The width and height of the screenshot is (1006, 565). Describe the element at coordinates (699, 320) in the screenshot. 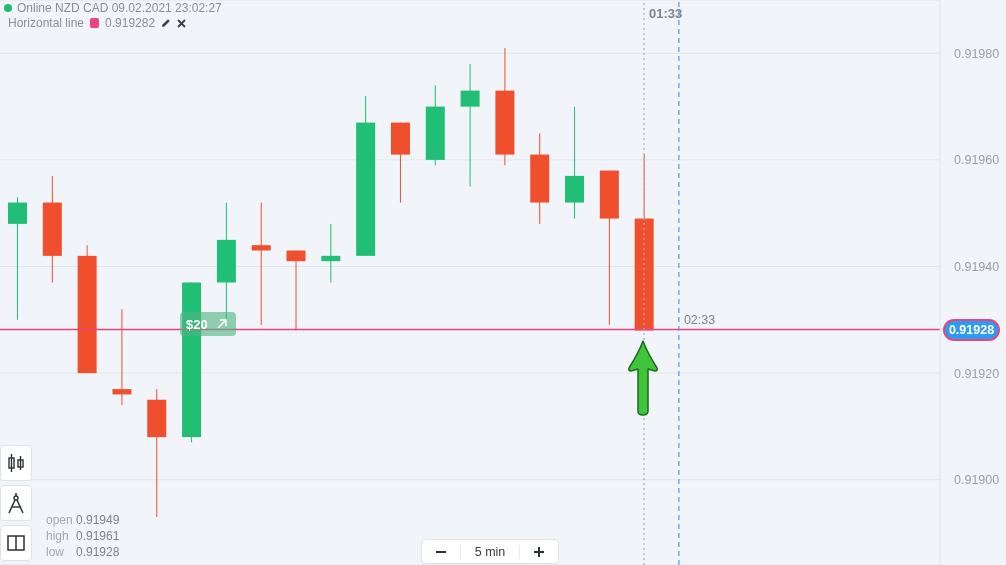

I see `annotation: 02:33` at that location.